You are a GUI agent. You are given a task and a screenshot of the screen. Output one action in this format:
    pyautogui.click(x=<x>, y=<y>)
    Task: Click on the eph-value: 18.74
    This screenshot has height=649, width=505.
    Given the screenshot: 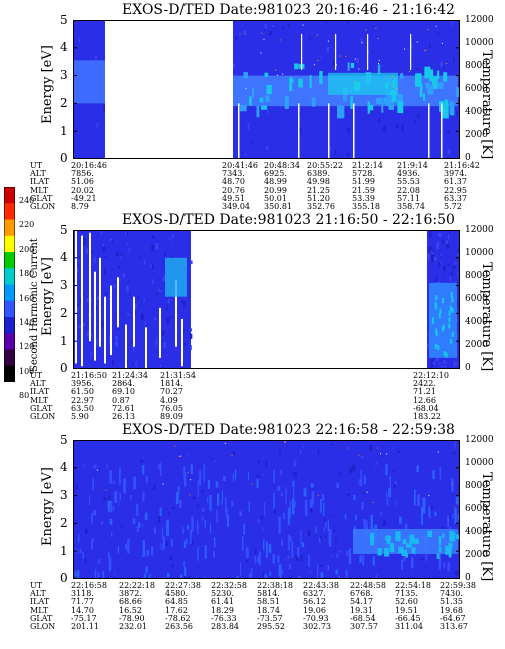 What is the action you would take?
    pyautogui.click(x=268, y=610)
    